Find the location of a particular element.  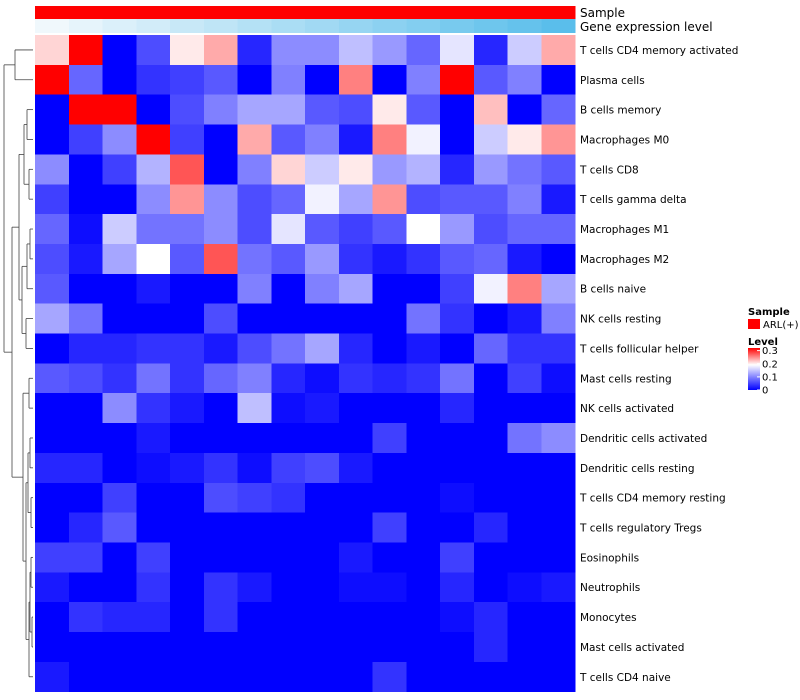

annotation-sample-label: Sample is located at coordinates (602, 13).